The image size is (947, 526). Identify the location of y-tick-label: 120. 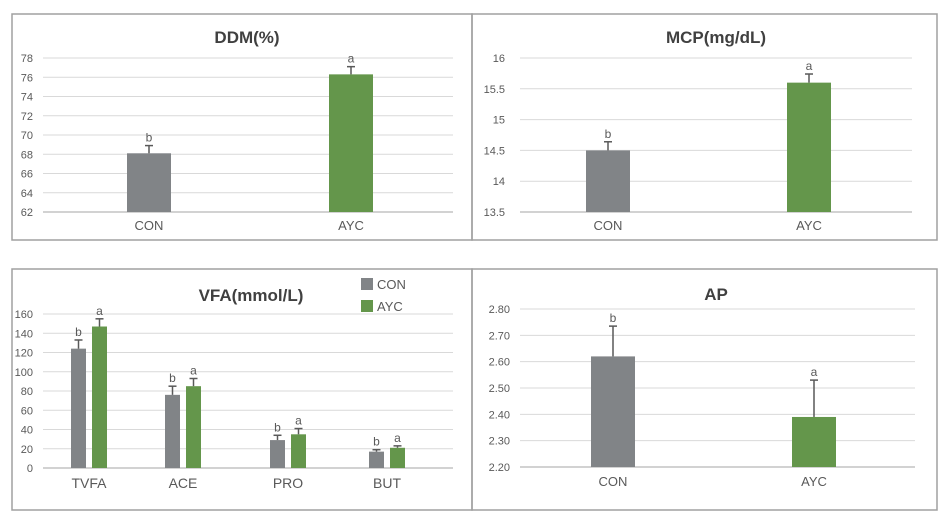
(24, 354).